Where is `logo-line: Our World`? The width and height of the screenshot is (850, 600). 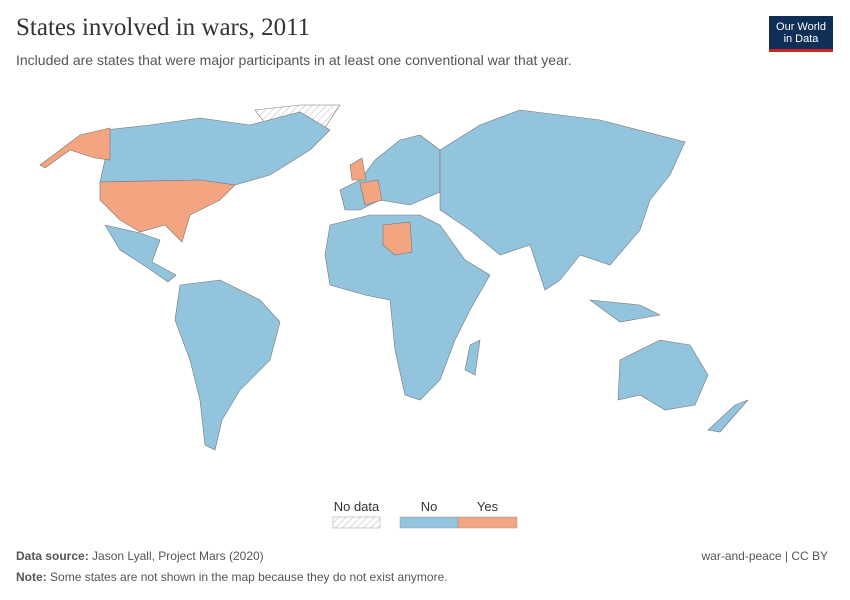
logo-line: Our World is located at coordinates (801, 27).